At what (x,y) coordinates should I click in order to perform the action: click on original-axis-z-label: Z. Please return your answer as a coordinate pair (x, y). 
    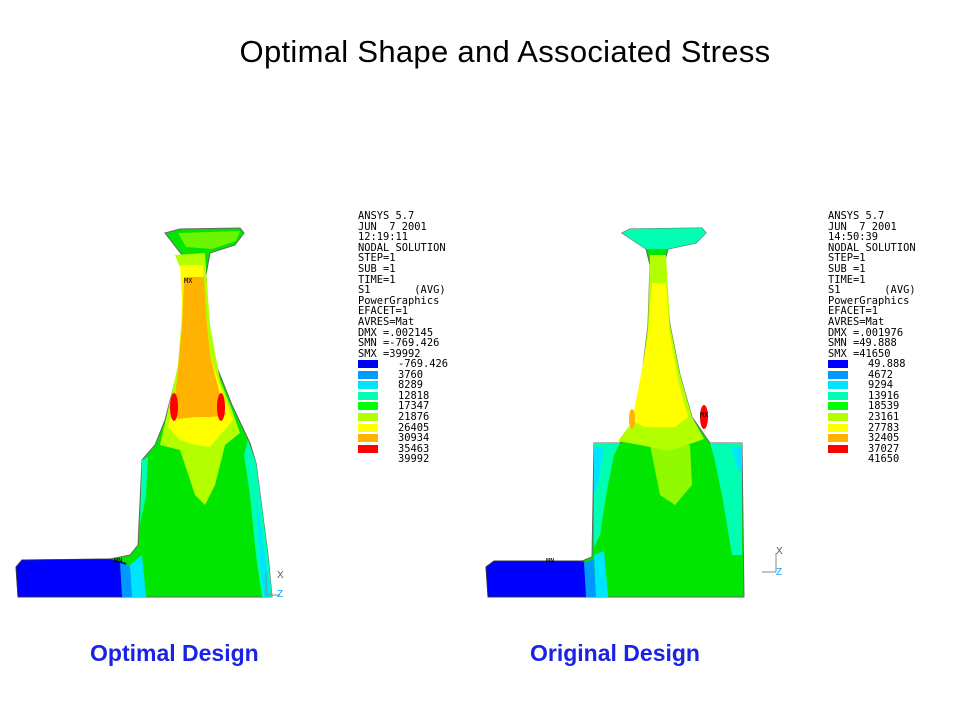
    Looking at the image, I should click on (779, 572).